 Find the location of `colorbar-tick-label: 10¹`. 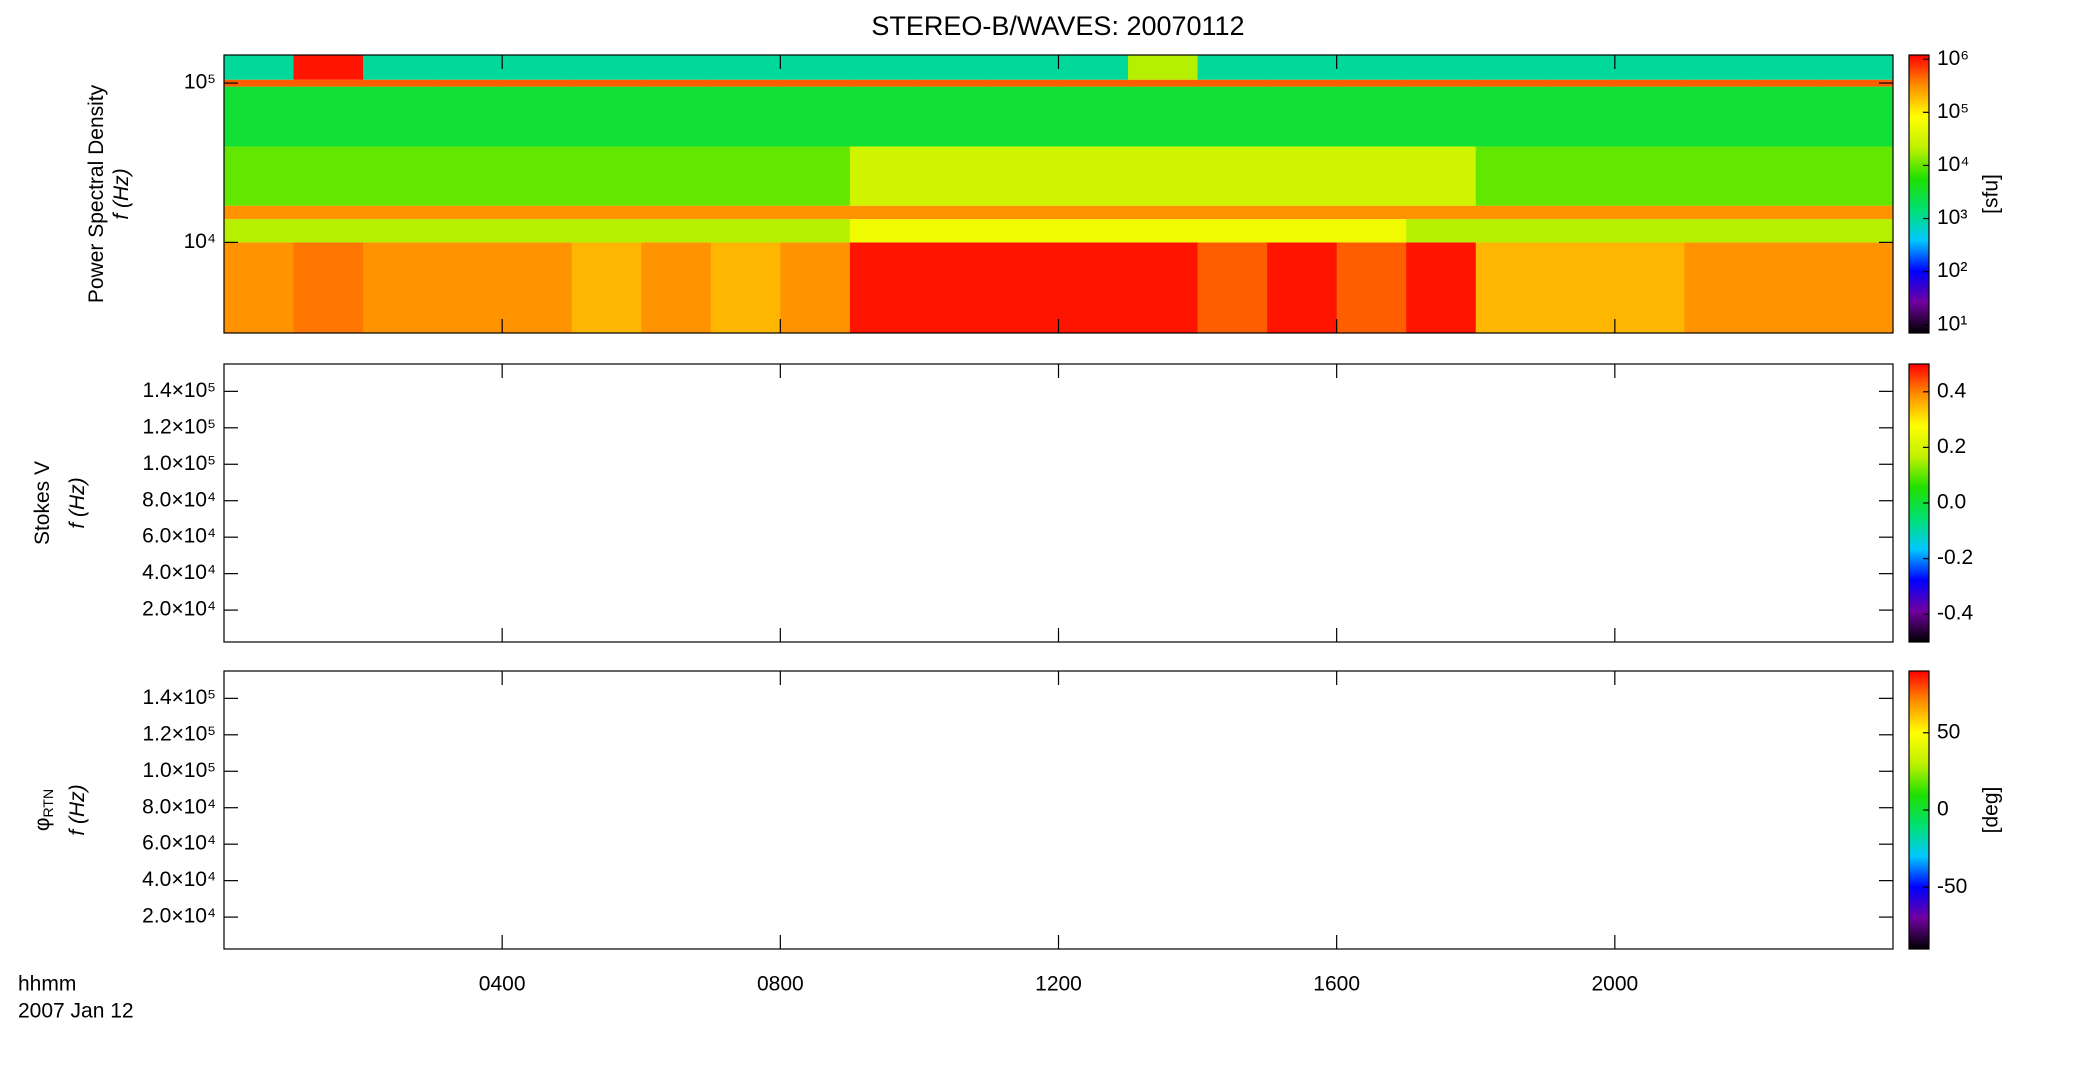

colorbar-tick-label: 10¹ is located at coordinates (1952, 323).